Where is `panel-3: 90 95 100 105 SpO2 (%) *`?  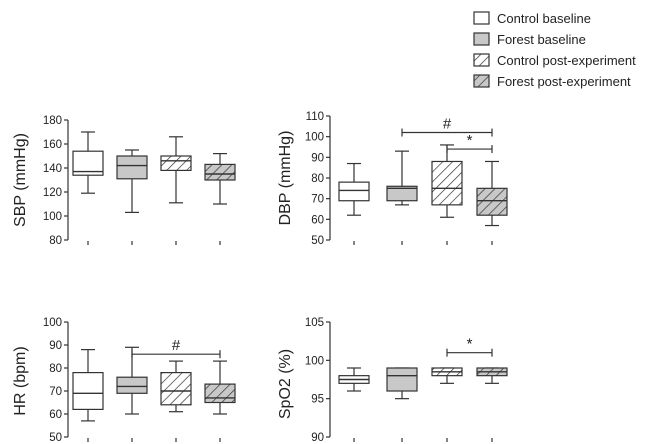 panel-3: 90 95 100 105 SpO2 (%) * is located at coordinates (392, 380).